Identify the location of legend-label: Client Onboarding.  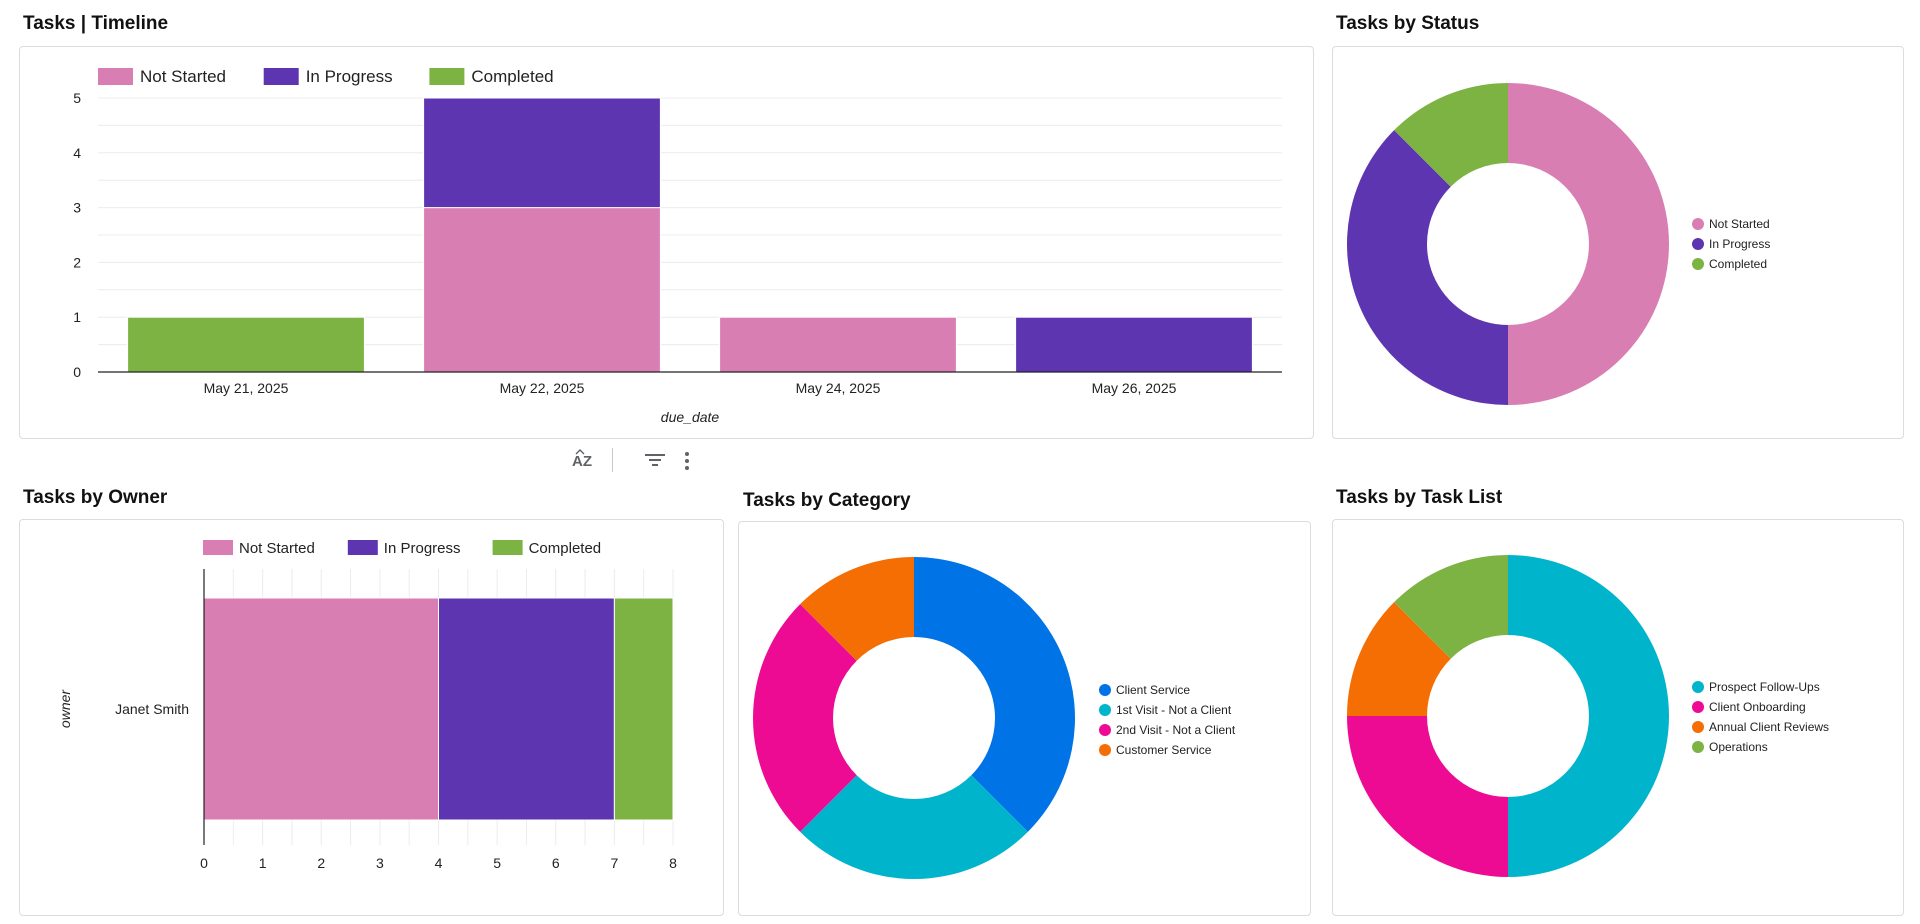
(1757, 707).